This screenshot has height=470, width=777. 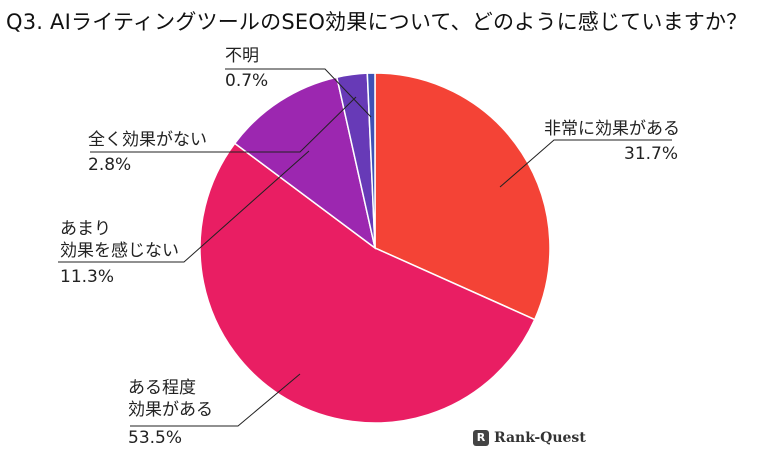 I want to click on label-very: 非常に効果がある 31.7%, so click(x=612, y=141).